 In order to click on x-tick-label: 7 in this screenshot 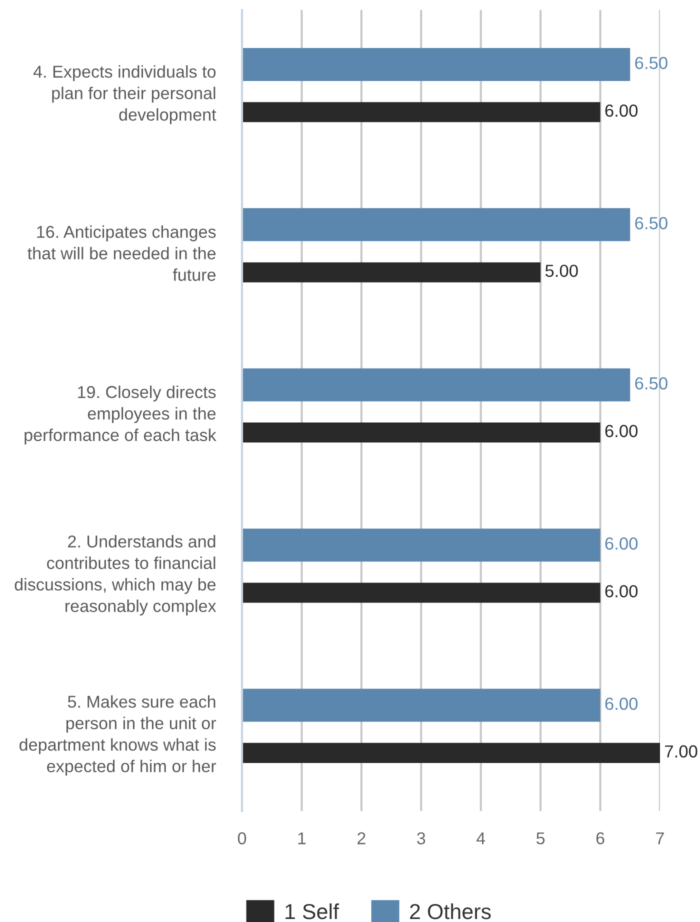, I will do `click(660, 838)`.